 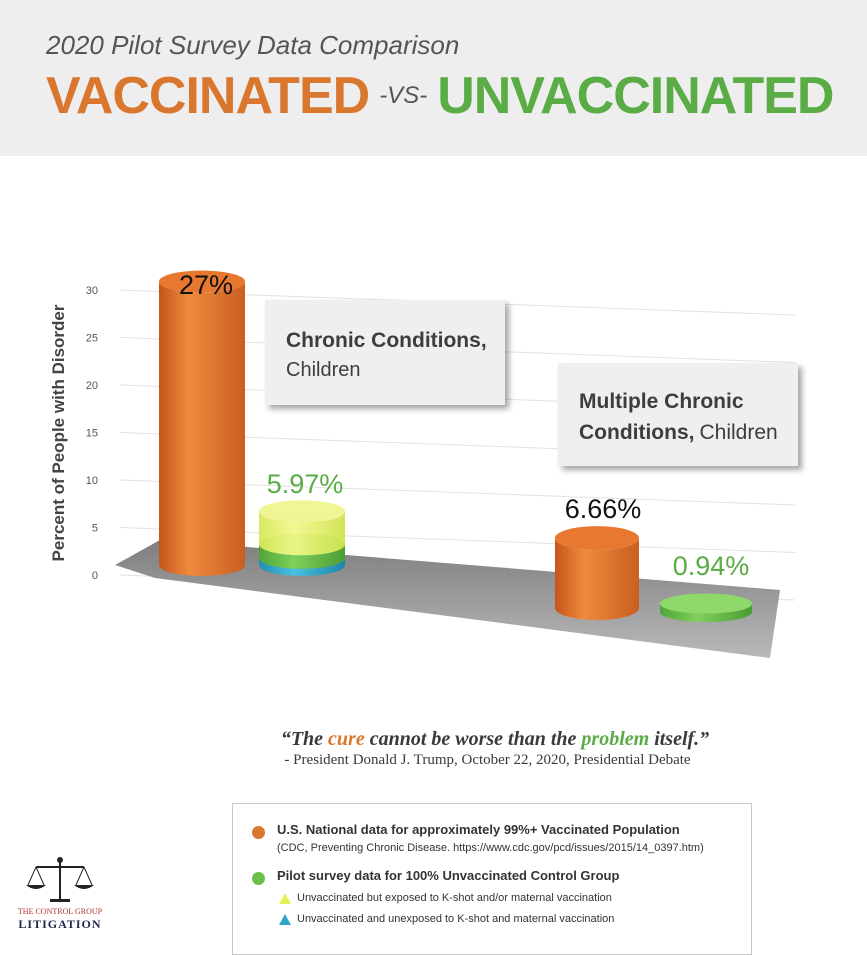 I want to click on quote-mid: cannot be worse than the, so click(x=473, y=739).